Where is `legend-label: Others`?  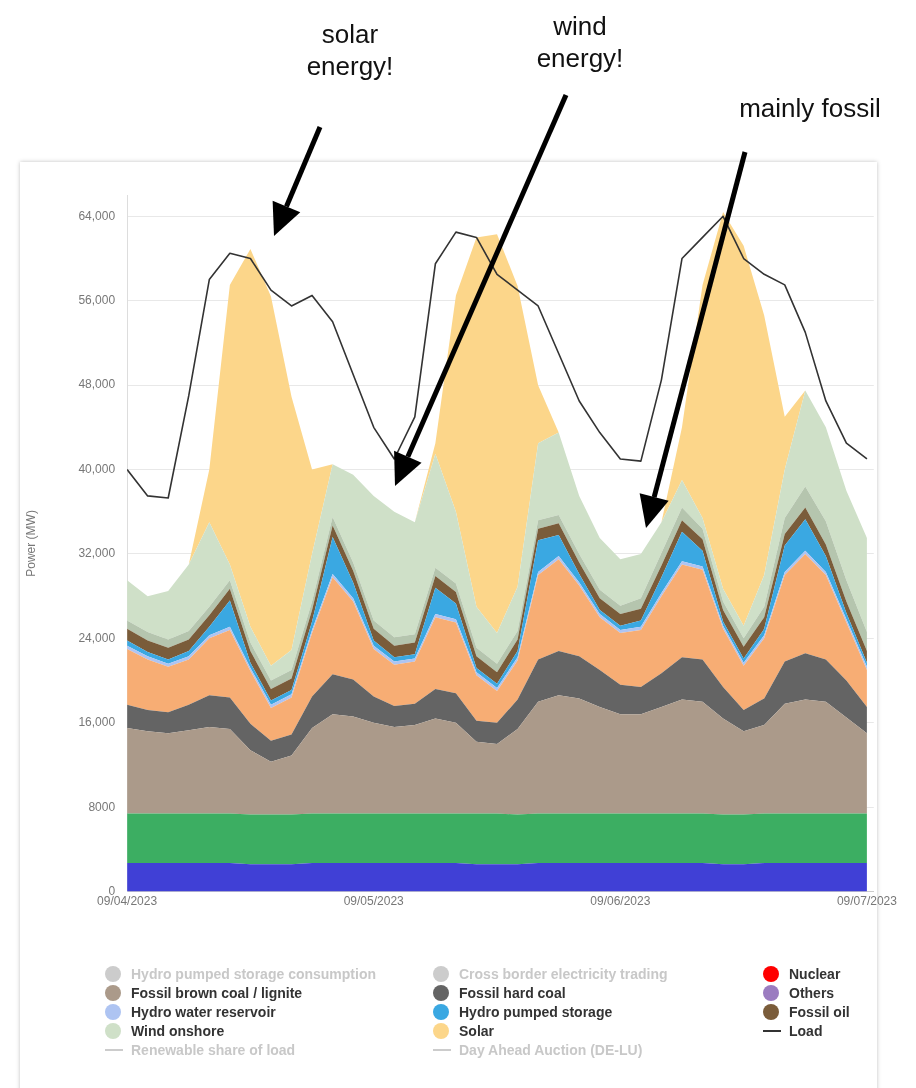
legend-label: Others is located at coordinates (812, 992).